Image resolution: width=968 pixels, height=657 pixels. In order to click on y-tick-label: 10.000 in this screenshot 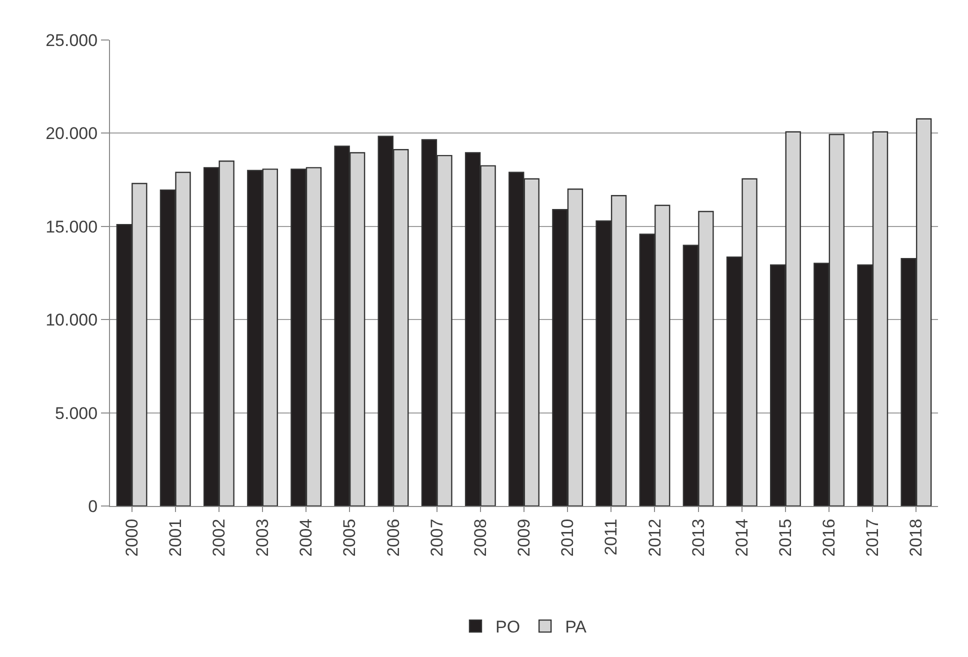, I will do `click(72, 320)`.